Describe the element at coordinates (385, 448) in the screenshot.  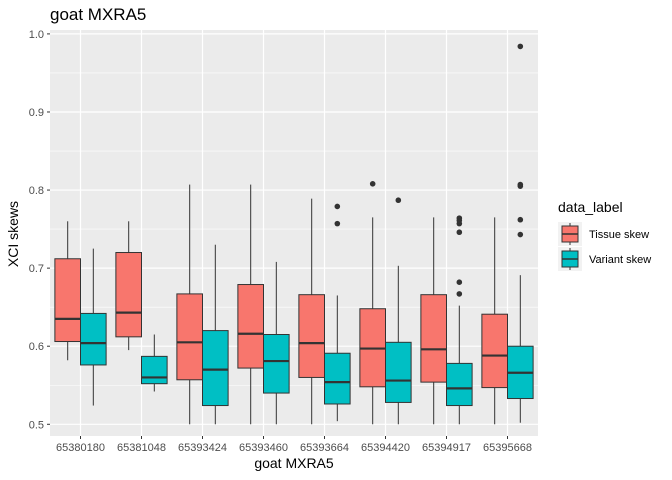
I see `x-tick-label: 65394420` at that location.